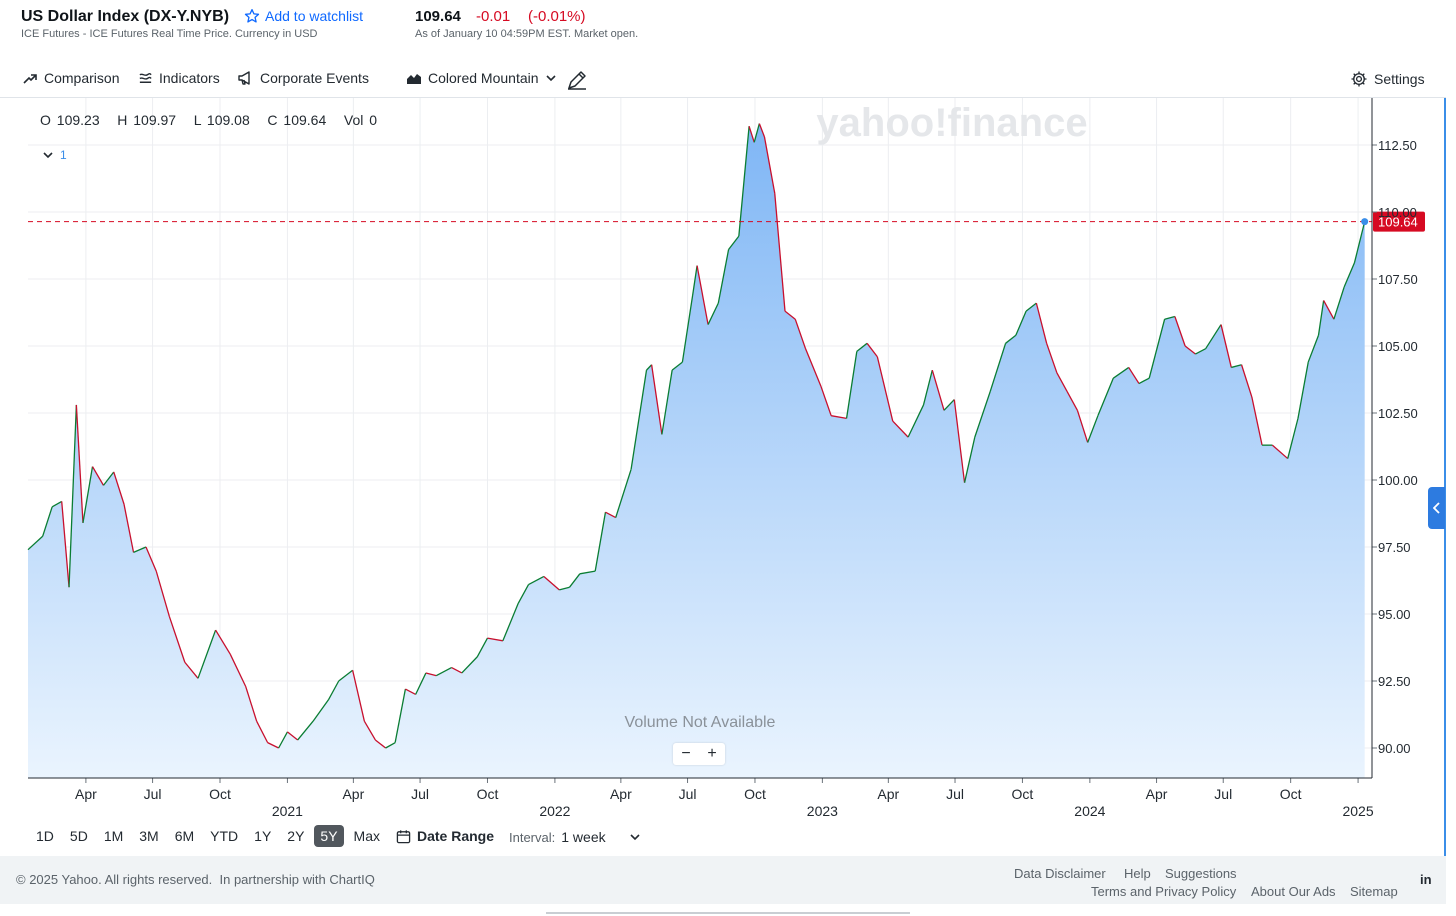 The width and height of the screenshot is (1456, 916). I want to click on scroll-indicator, so click(728, 913).